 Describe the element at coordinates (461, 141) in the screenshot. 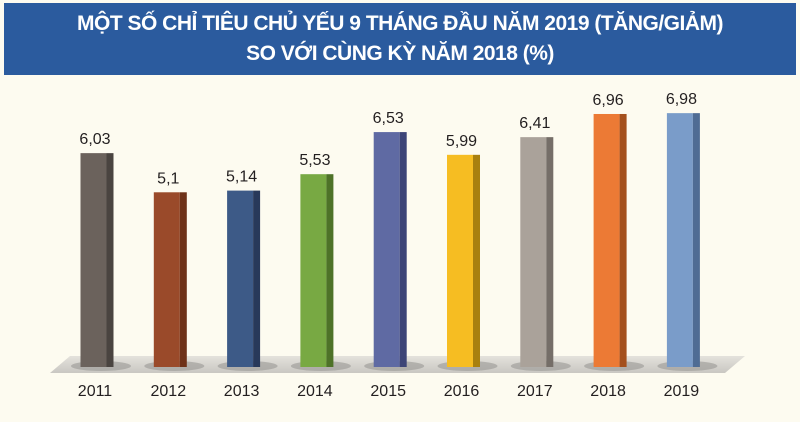

I see `data-label: 5,99` at that location.